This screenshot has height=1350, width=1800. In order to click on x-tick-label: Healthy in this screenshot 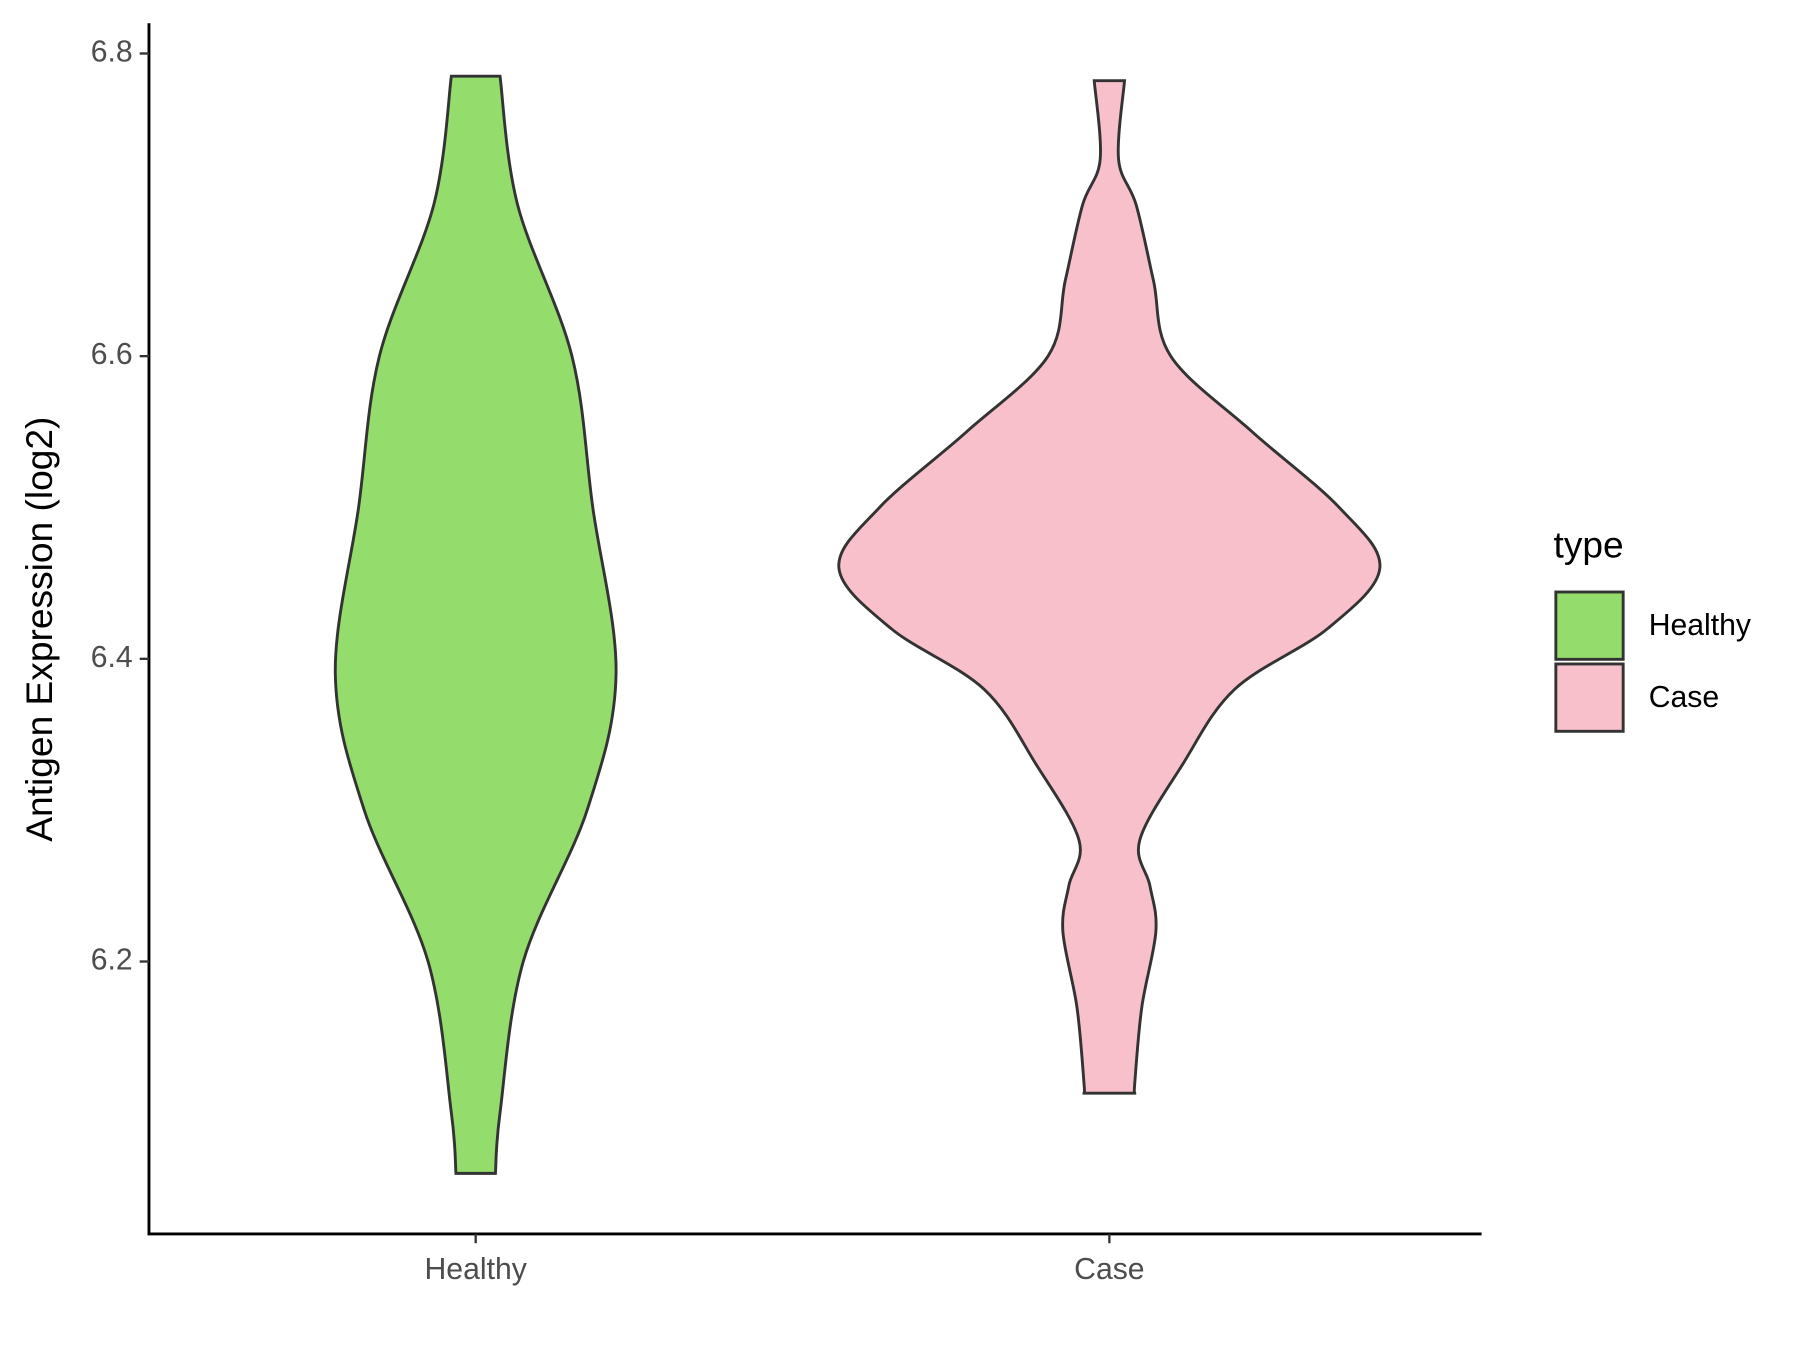, I will do `click(476, 1269)`.